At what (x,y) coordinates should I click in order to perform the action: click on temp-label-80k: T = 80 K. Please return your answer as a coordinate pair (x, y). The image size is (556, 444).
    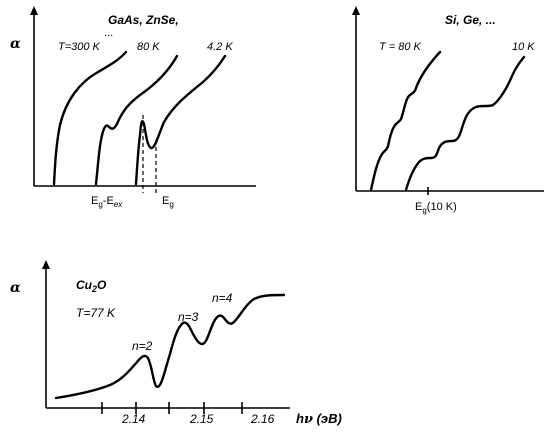
    Looking at the image, I should click on (400, 47).